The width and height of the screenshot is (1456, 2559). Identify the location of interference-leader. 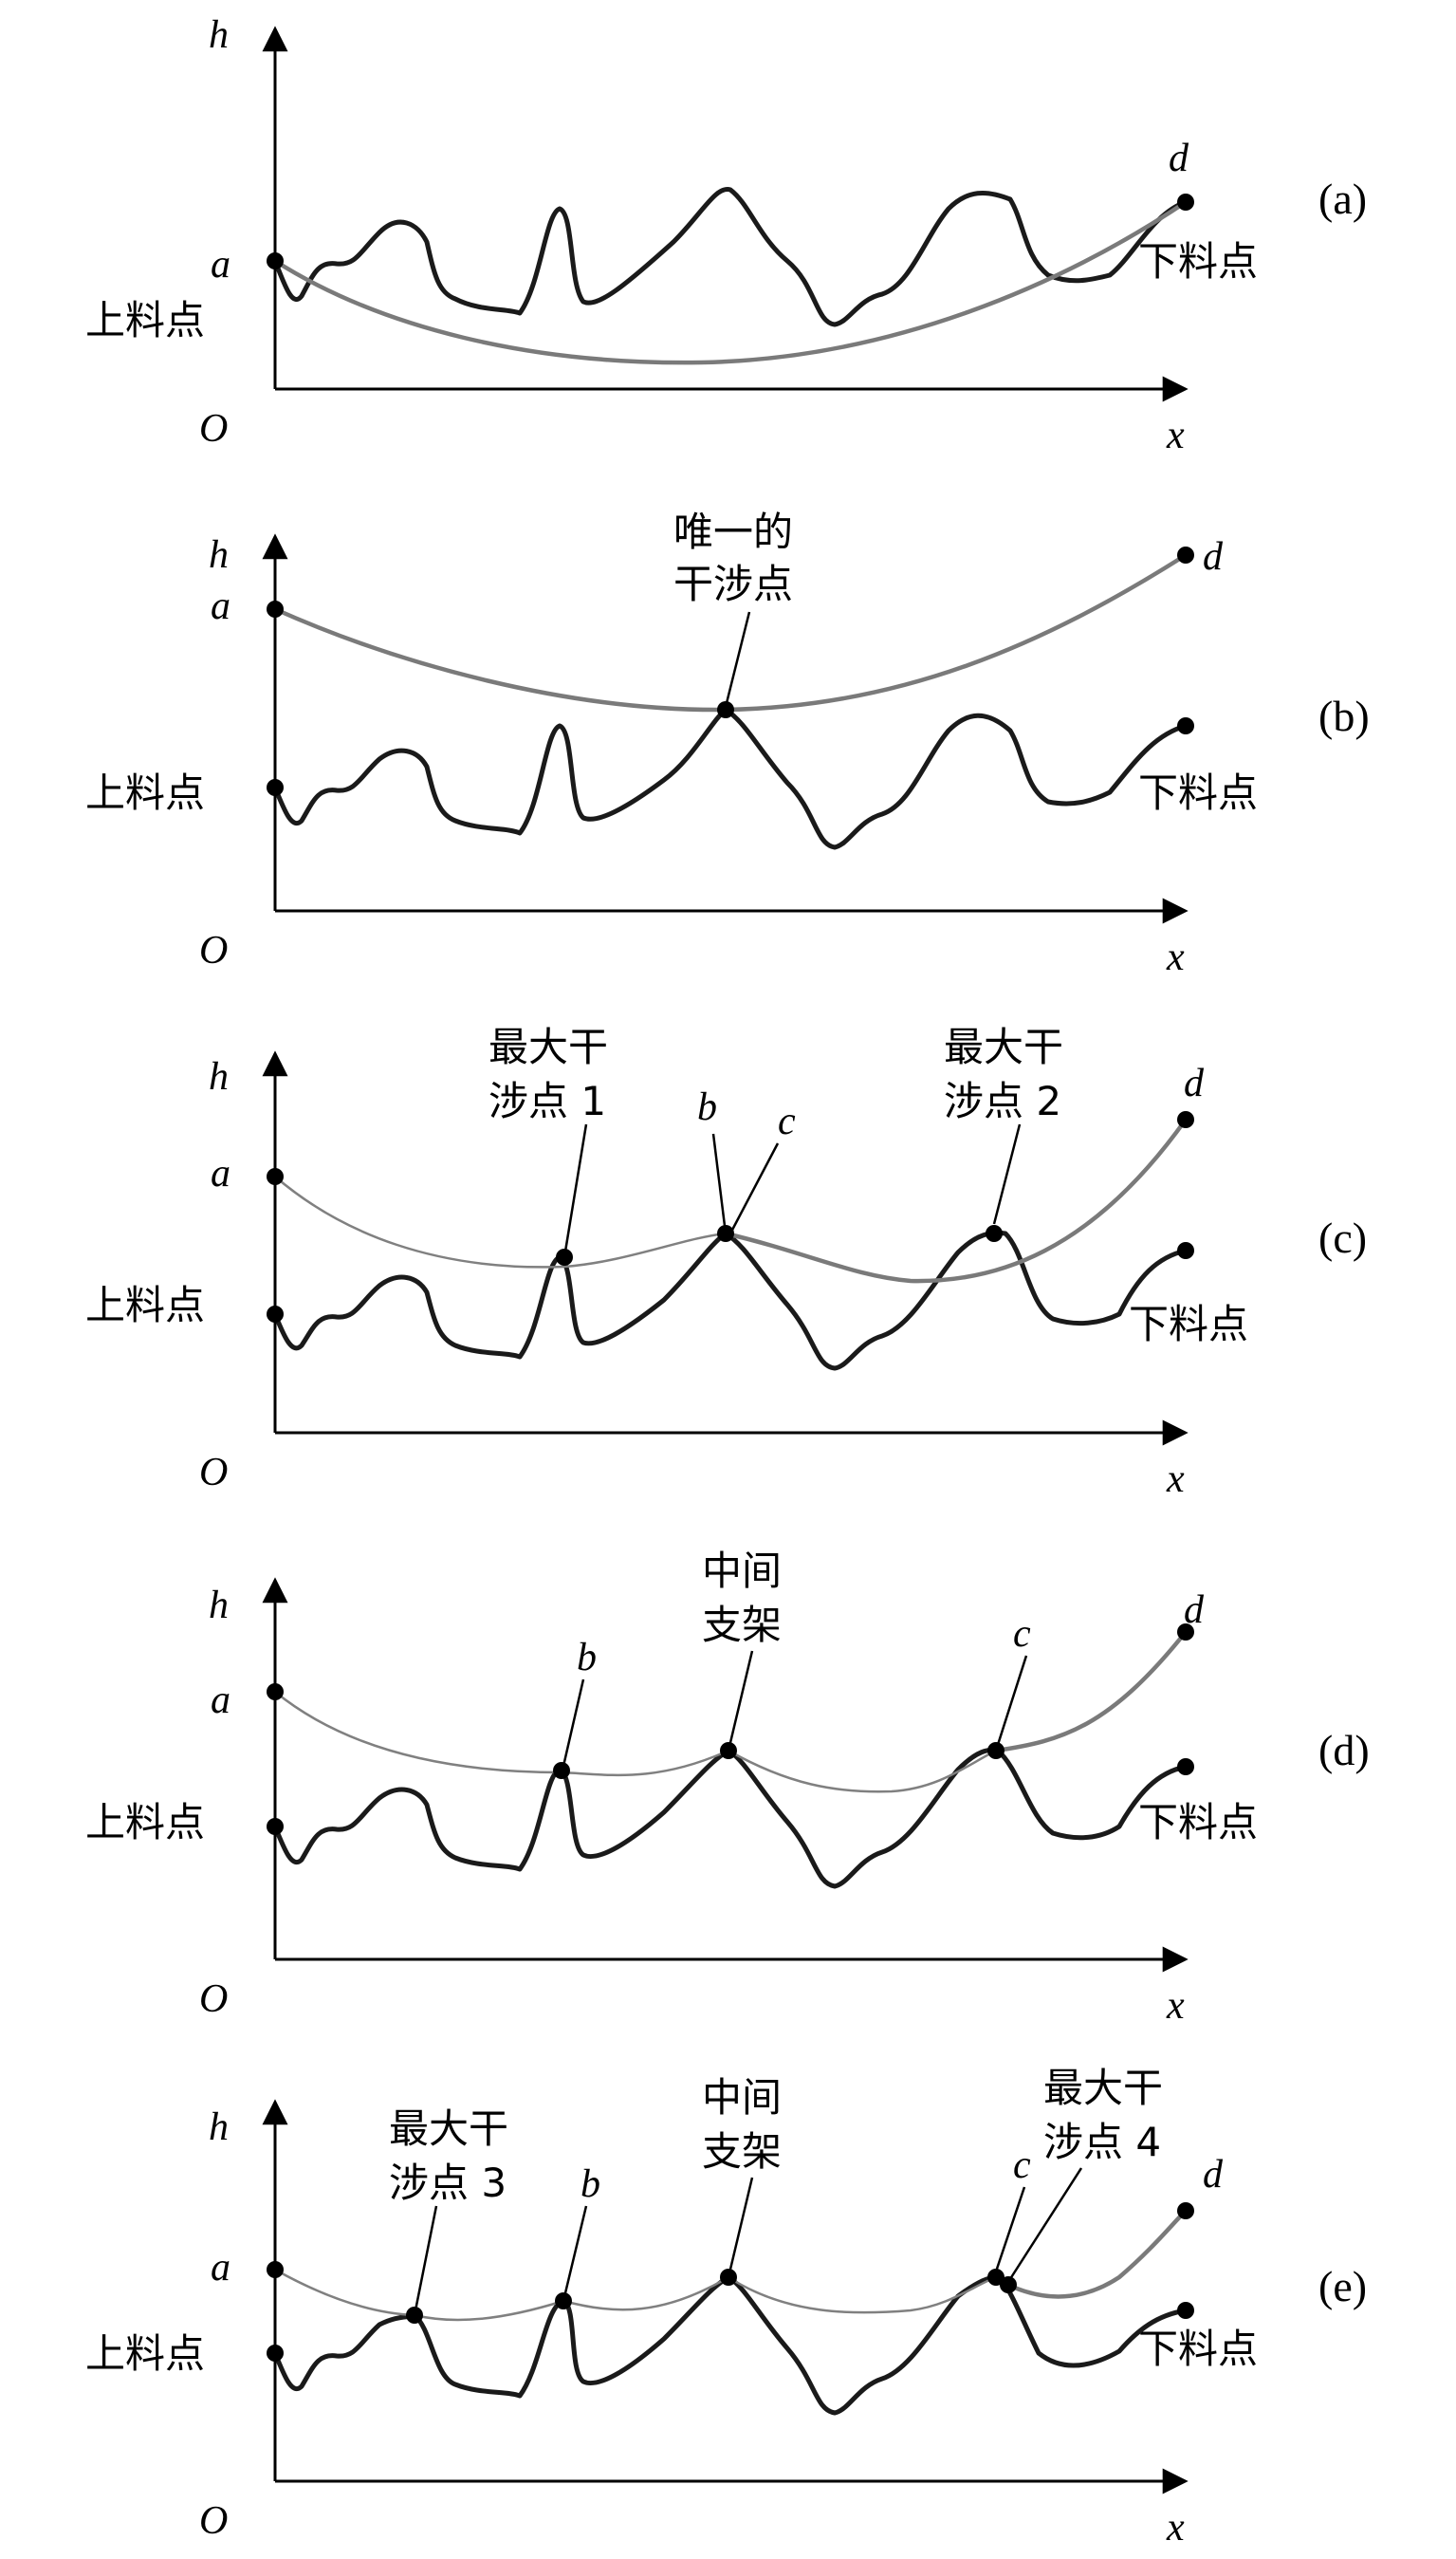
(737, 659).